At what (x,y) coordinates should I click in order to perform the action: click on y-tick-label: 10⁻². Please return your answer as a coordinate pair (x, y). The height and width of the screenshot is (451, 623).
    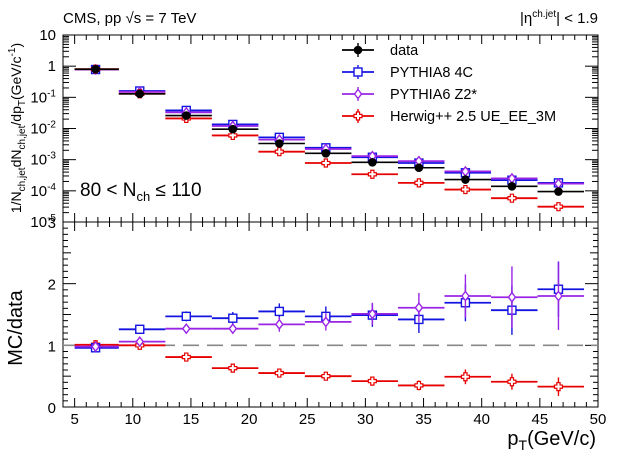
    Looking at the image, I should click on (43, 129).